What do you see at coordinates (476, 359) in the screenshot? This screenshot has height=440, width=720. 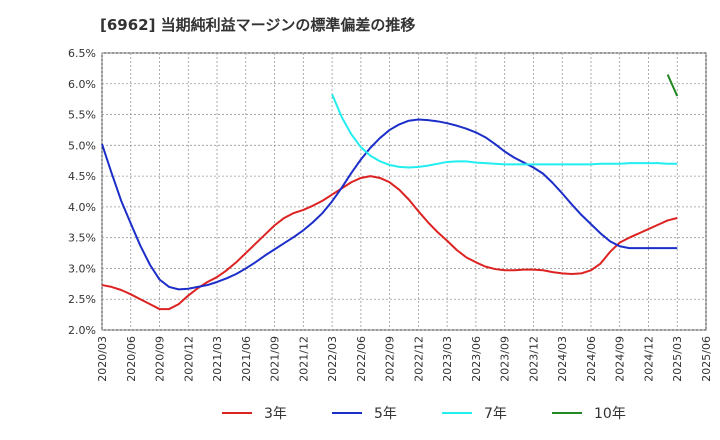 I see `x-tick-label: 2023/06` at bounding box center [476, 359].